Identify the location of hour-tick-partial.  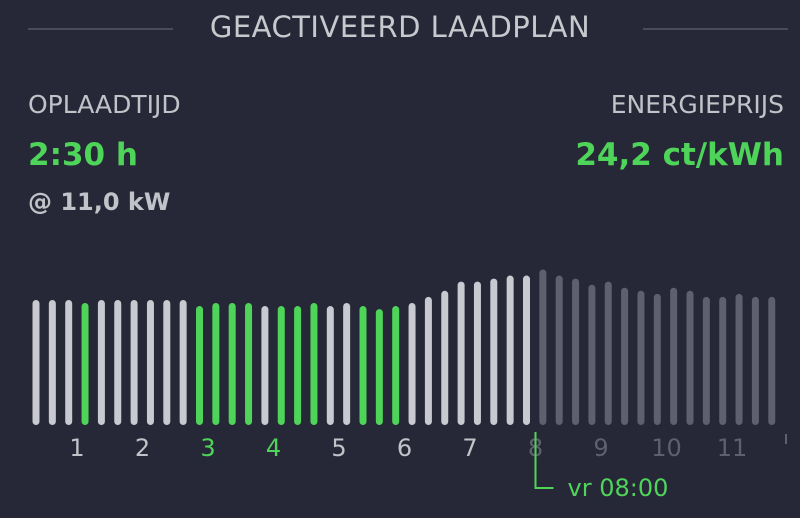
(786, 439).